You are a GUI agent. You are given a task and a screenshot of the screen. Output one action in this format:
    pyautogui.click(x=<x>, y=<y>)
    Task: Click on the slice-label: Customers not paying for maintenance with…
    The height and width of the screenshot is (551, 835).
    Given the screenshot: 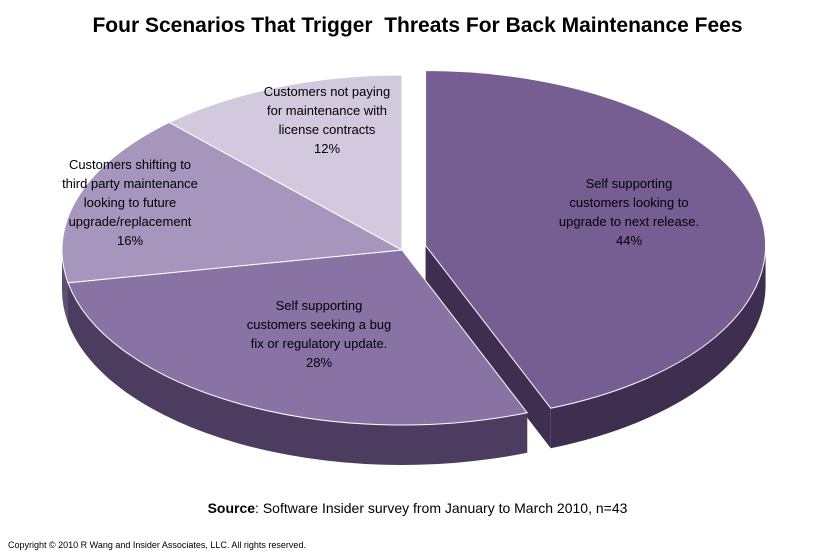 What is the action you would take?
    pyautogui.click(x=327, y=120)
    